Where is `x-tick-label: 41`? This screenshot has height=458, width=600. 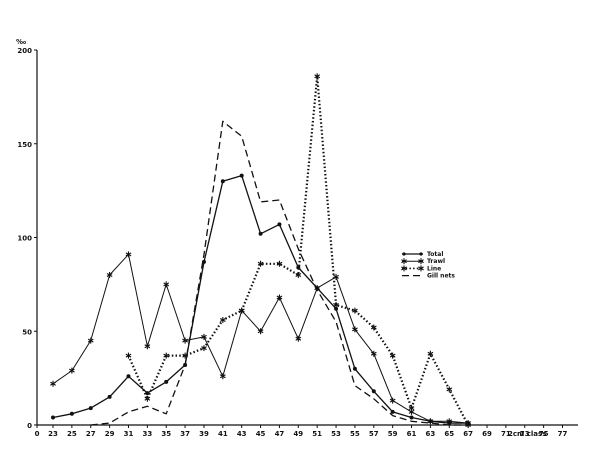 x-tick-label: 41 is located at coordinates (223, 434).